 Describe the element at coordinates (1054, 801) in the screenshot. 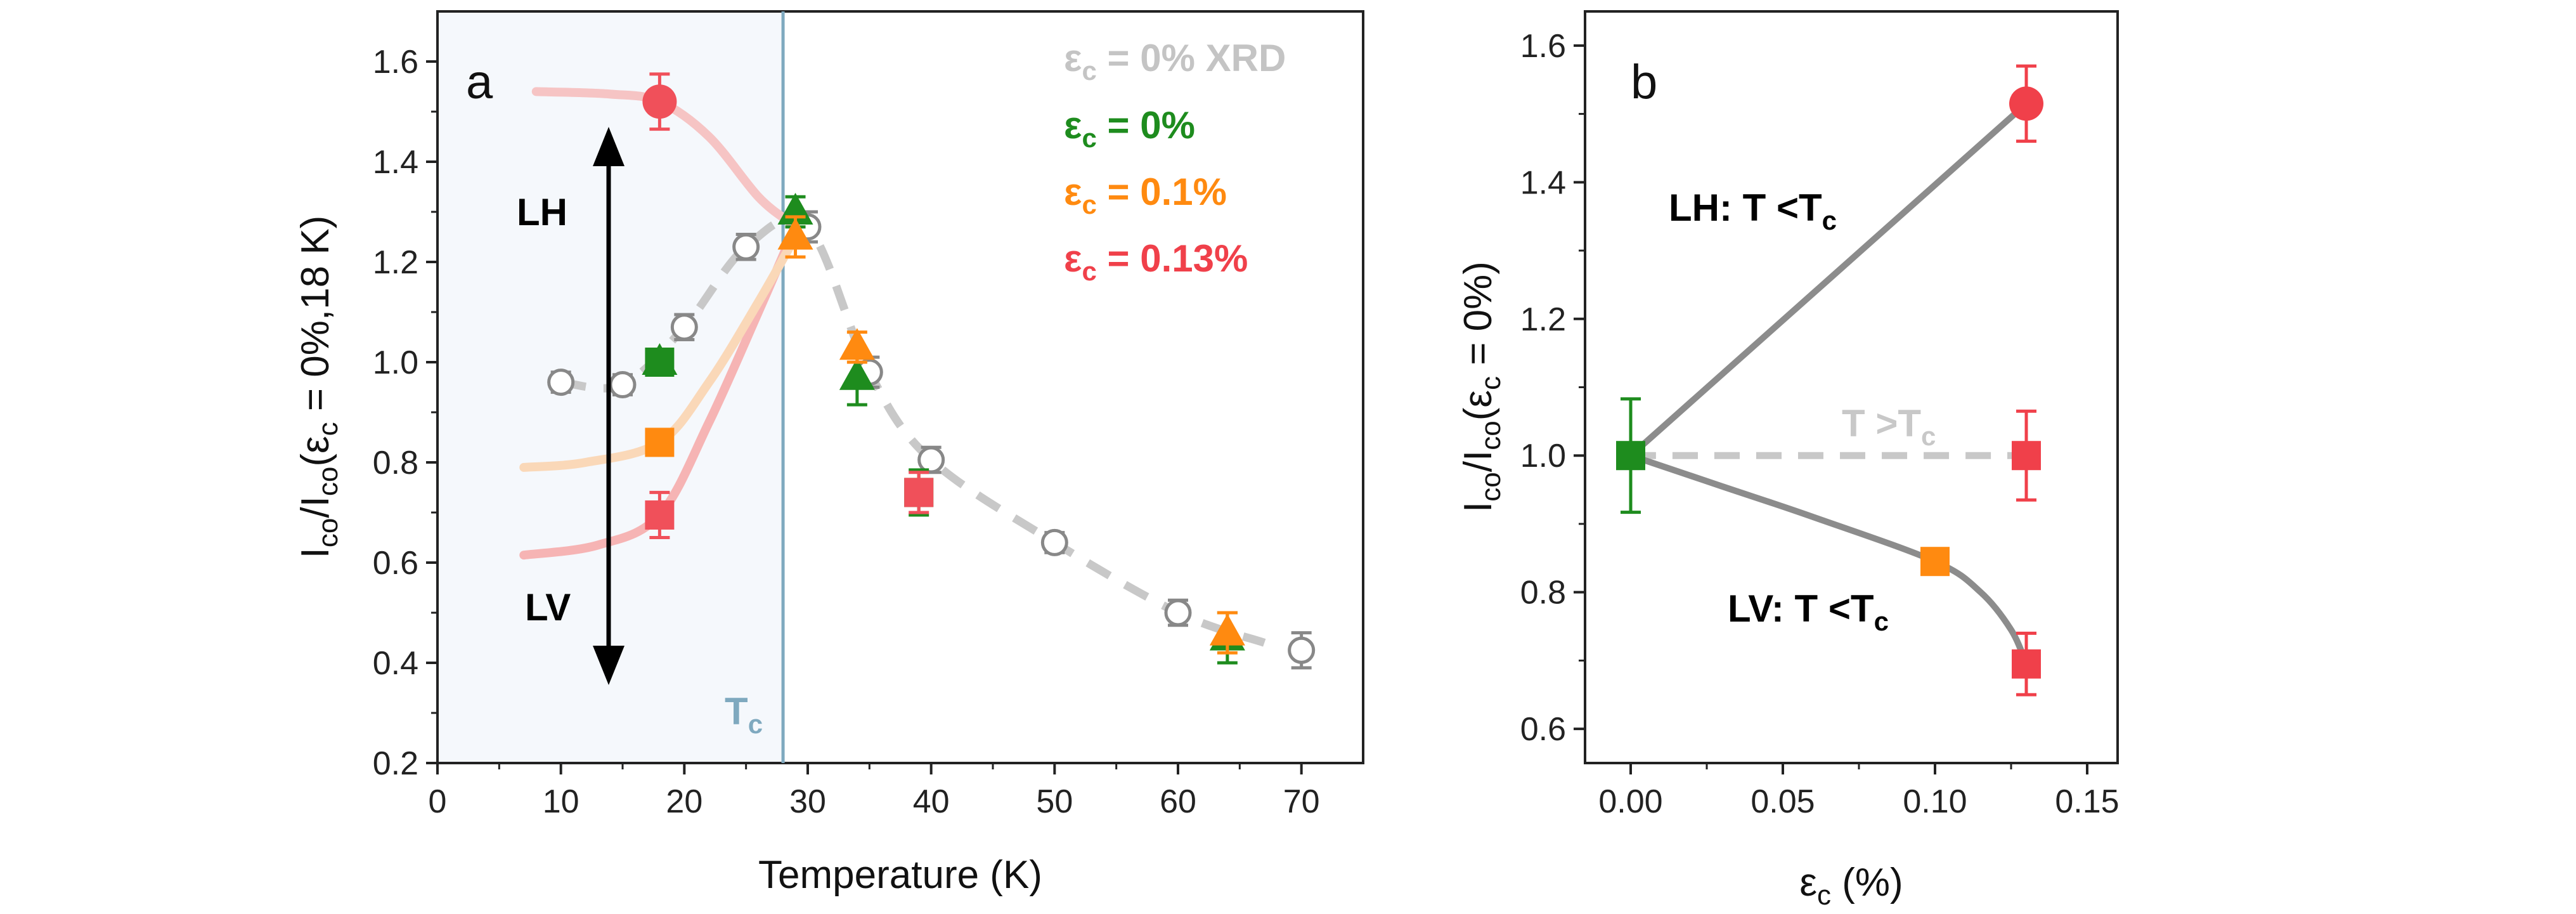

I see `x-tick-label: 50` at that location.